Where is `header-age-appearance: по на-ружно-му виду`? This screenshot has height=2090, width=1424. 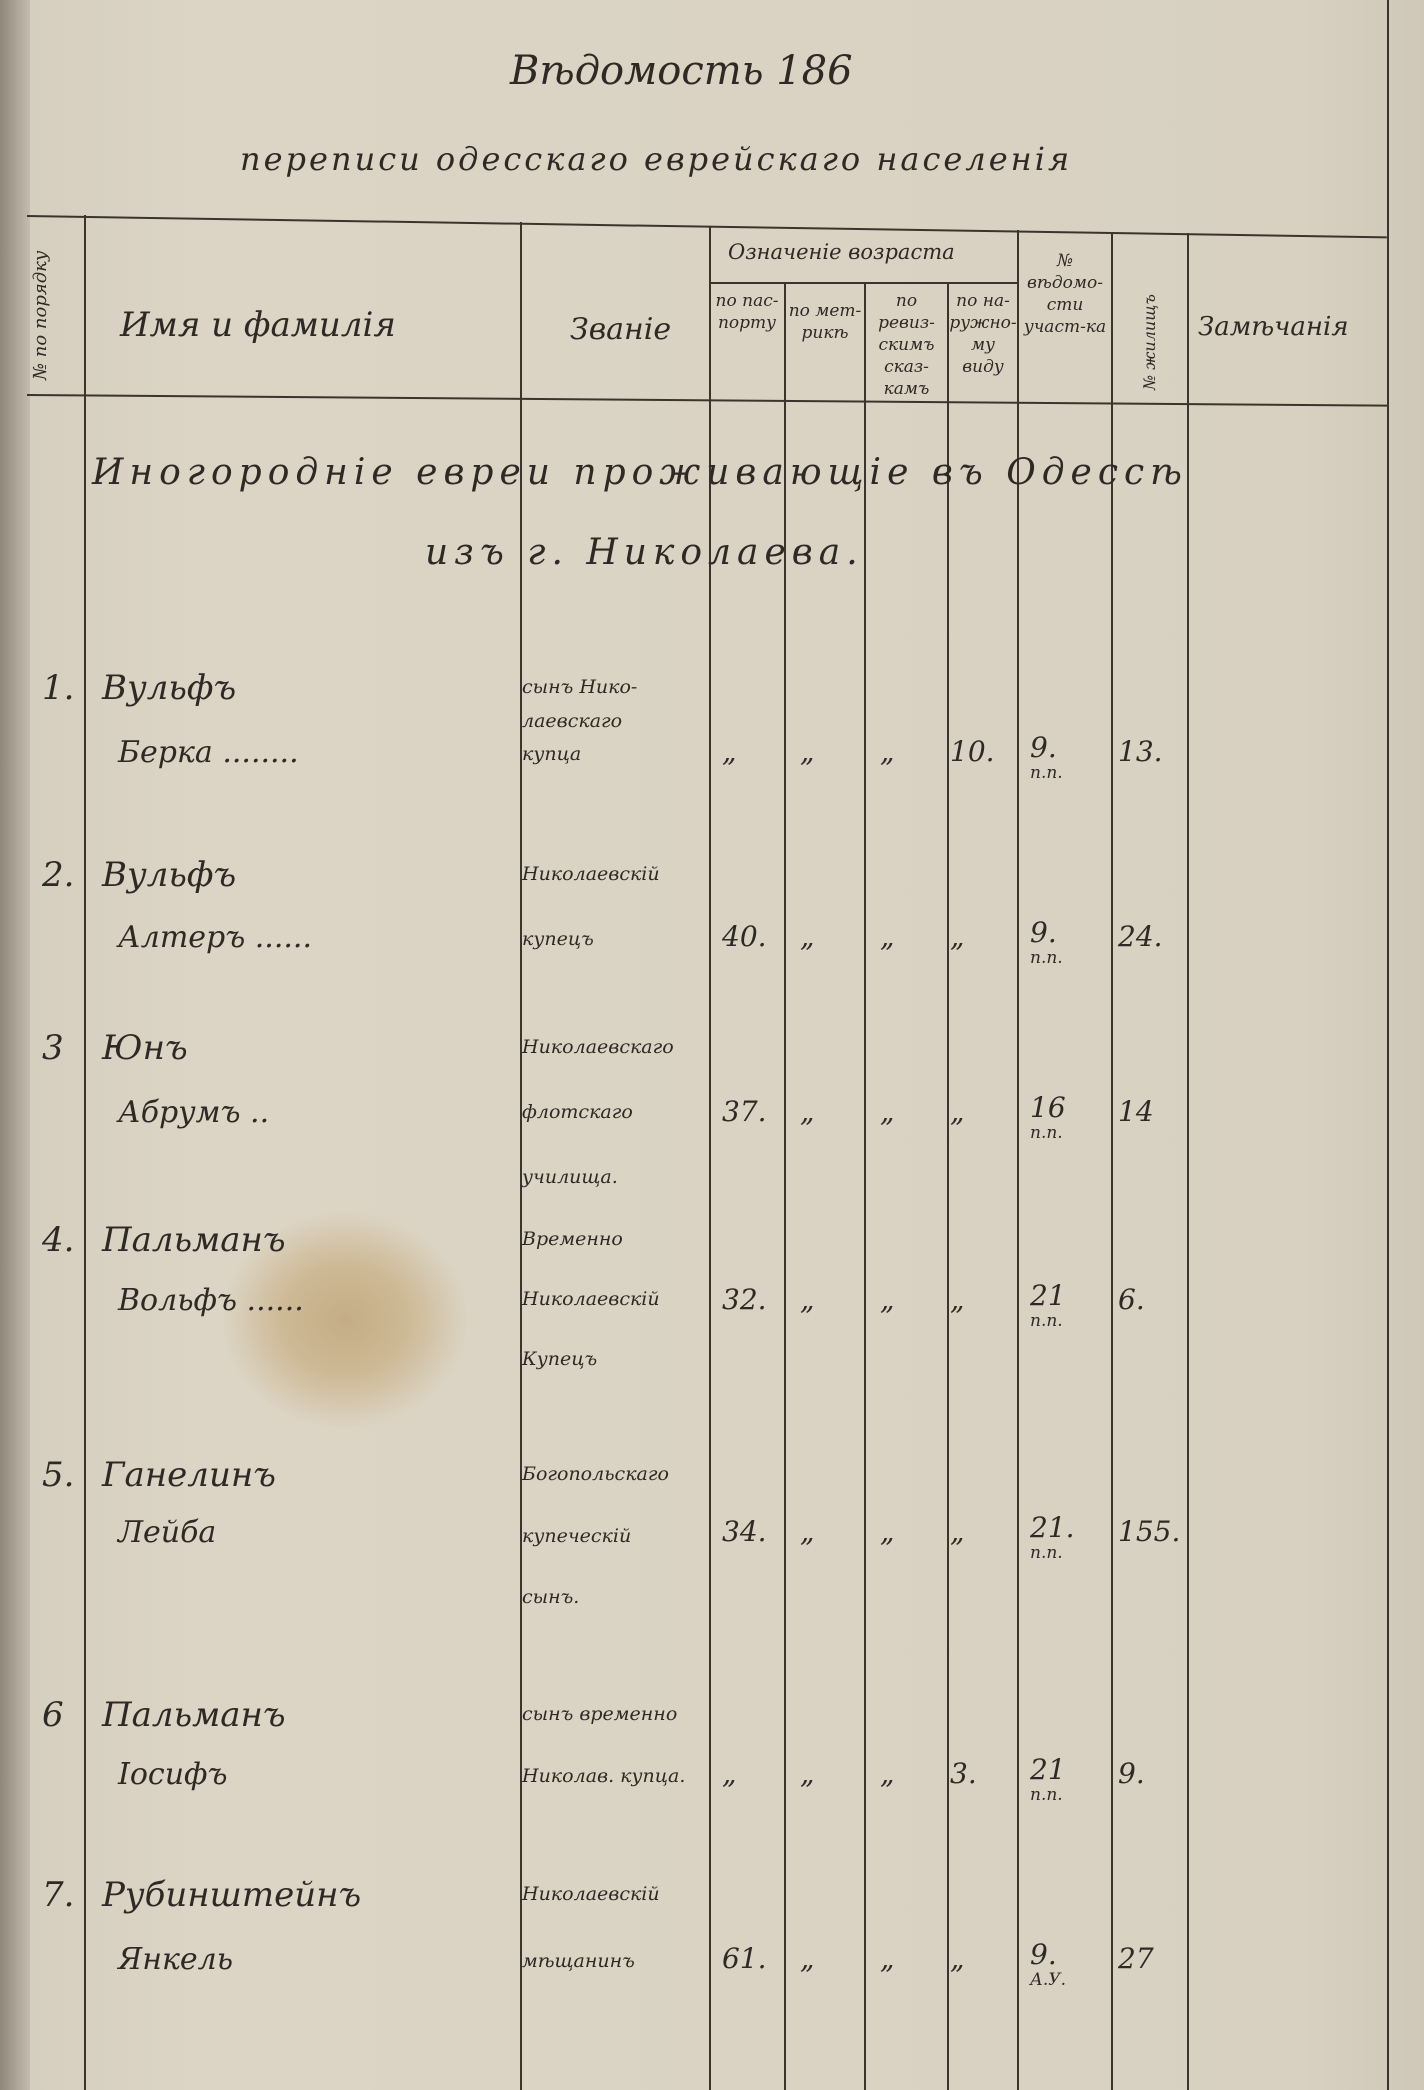
header-age-appearance: по на-ружно-му виду is located at coordinates (983, 334).